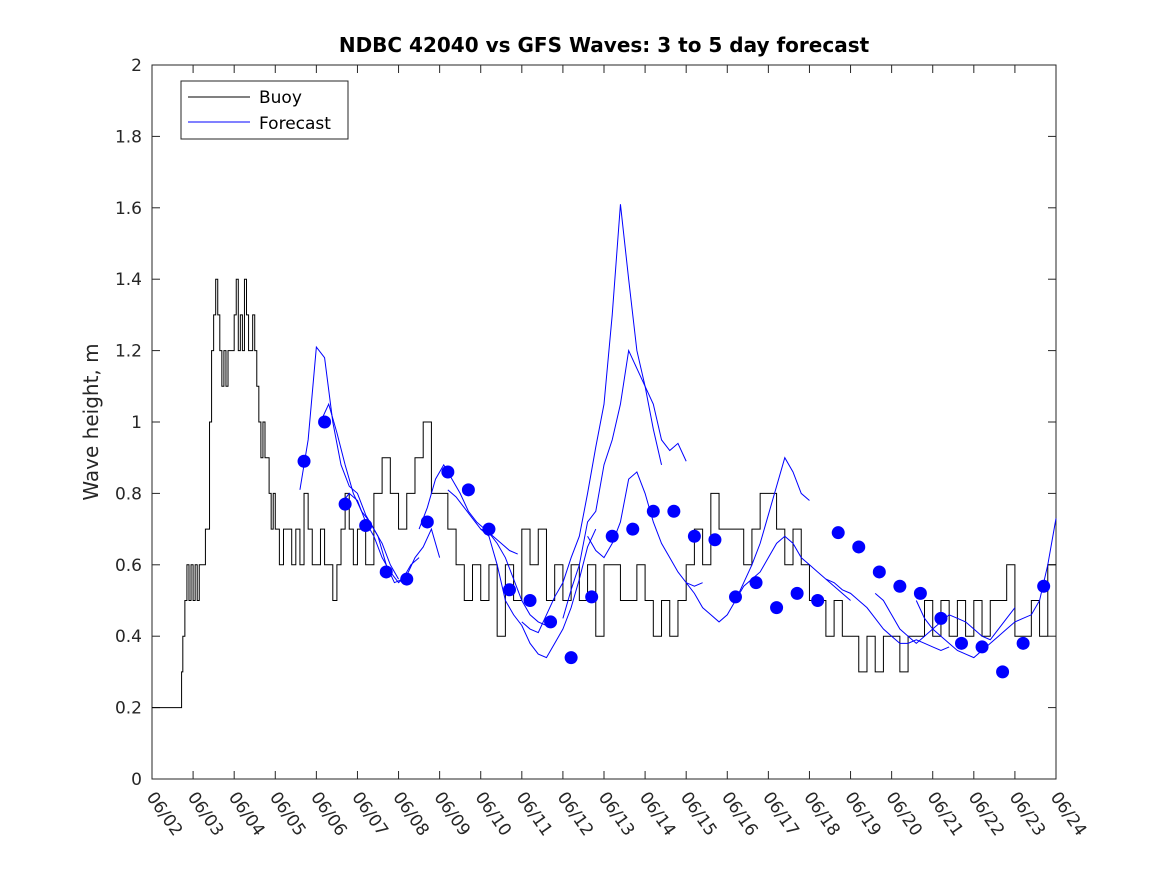 The width and height of the screenshot is (1167, 875). I want to click on x-tick-label: 06/20, so click(904, 814).